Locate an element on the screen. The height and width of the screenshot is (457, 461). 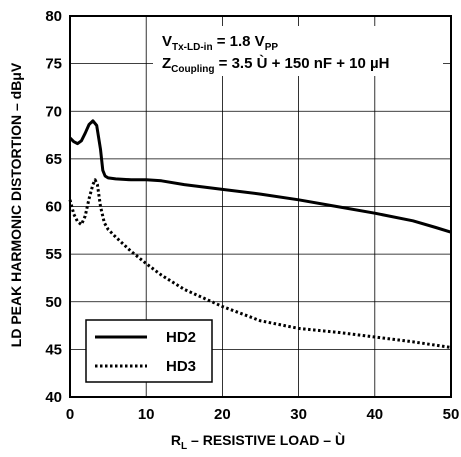
legend-label-hd3: HD3 is located at coordinates (181, 366).